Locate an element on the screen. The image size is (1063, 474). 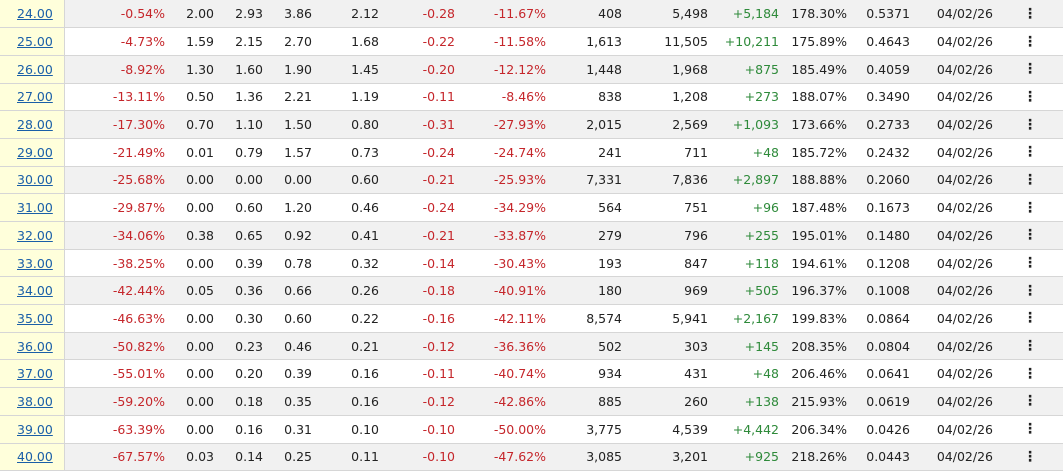
strike-cell: 37.00 is located at coordinates (32, 374).